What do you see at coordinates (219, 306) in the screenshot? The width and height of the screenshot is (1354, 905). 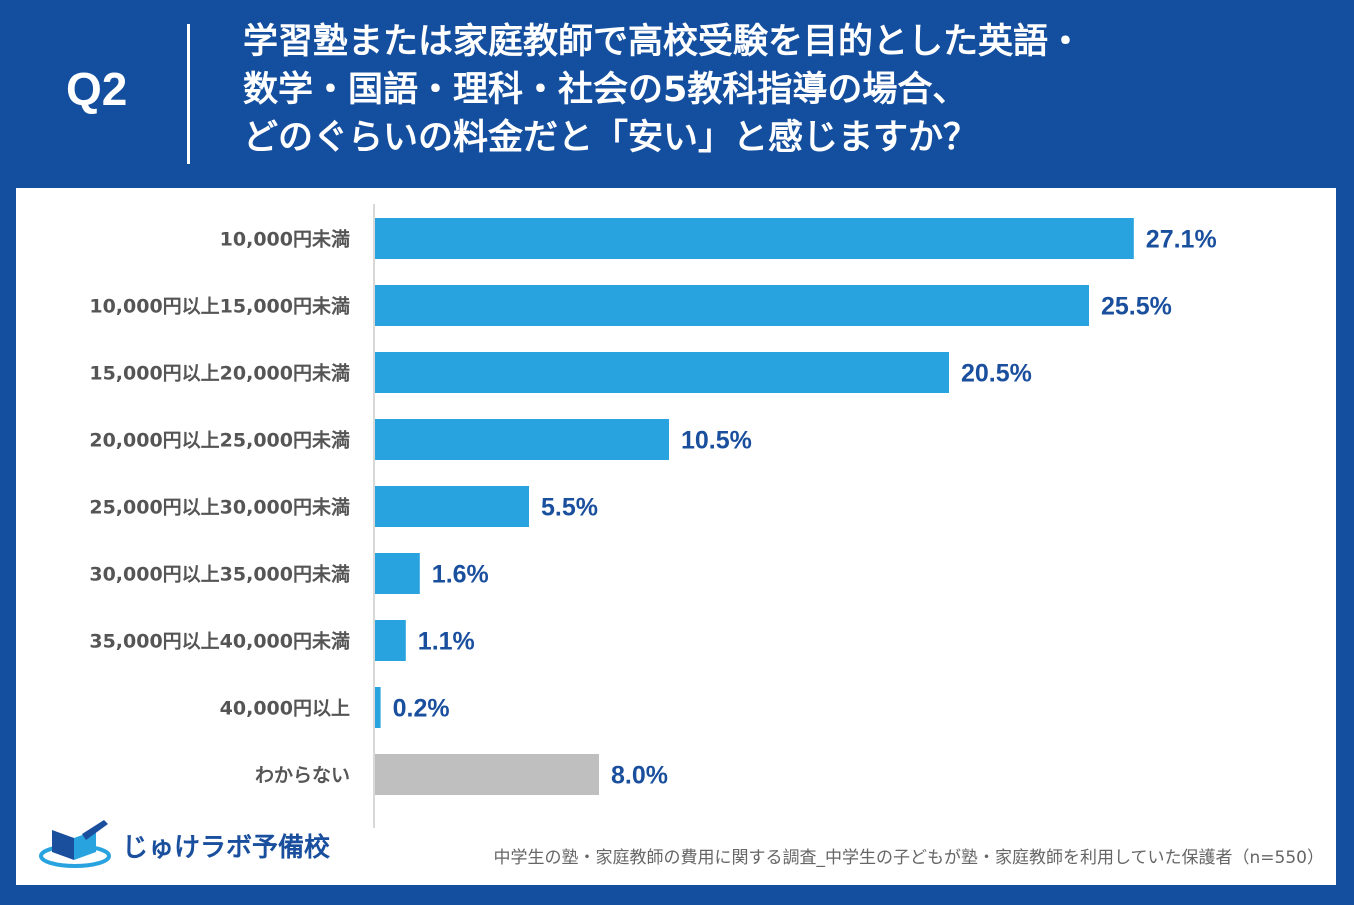 I see `category-label: 10,000円以上15,000円未満` at bounding box center [219, 306].